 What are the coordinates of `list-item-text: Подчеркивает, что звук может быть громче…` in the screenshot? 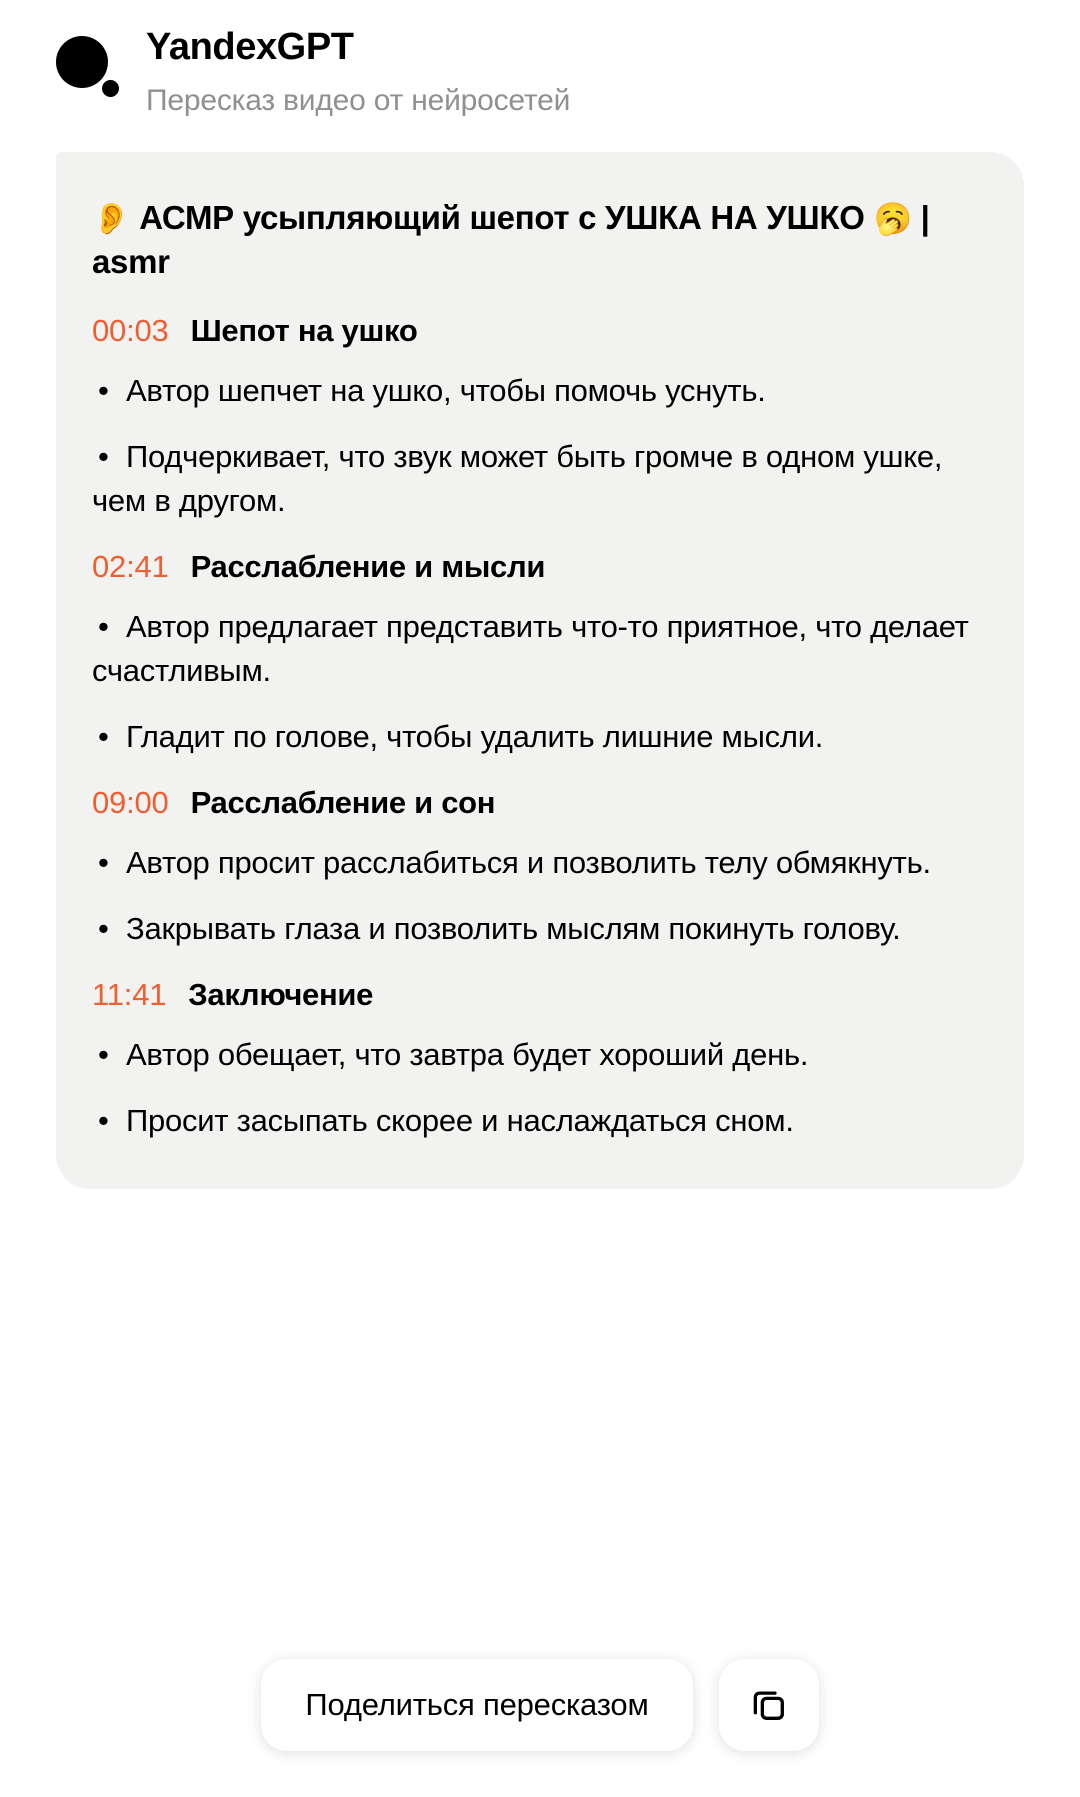 It's located at (517, 479).